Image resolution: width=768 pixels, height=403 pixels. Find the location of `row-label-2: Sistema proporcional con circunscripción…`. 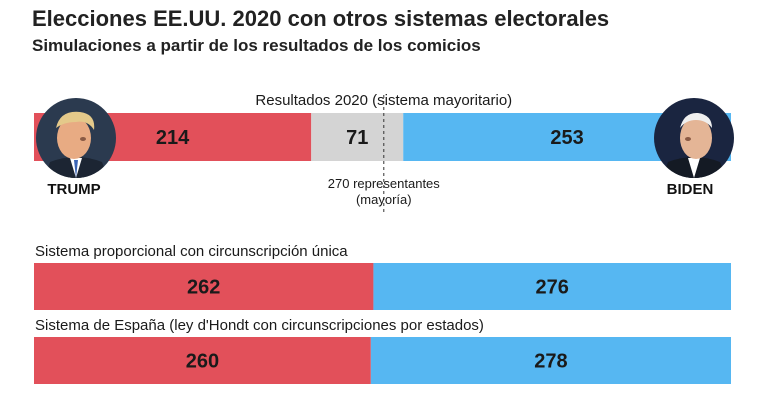

row-label-2: Sistema proporcional con circunscripción… is located at coordinates (191, 251).